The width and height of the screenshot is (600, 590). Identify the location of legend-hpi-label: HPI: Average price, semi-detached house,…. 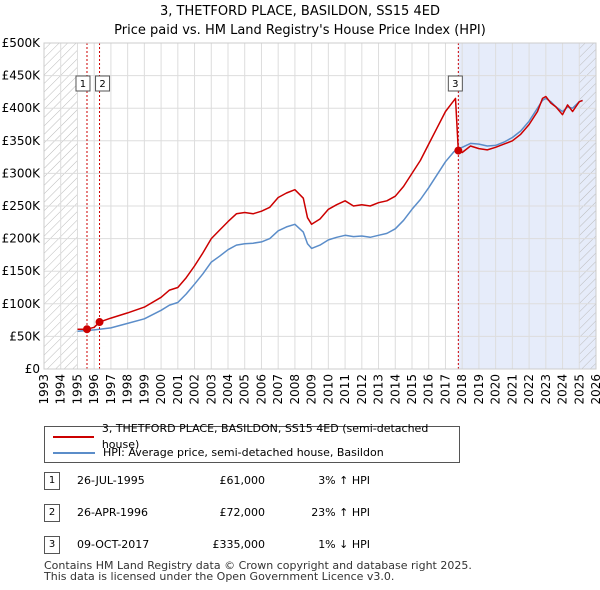
(243, 452).